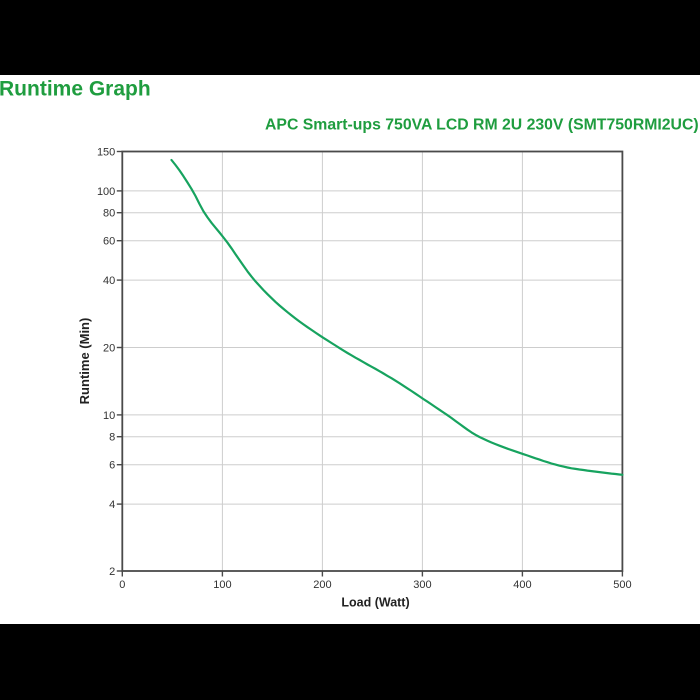 This screenshot has width=700, height=700. Describe the element at coordinates (109, 281) in the screenshot. I see `svg-text: 40` at that location.